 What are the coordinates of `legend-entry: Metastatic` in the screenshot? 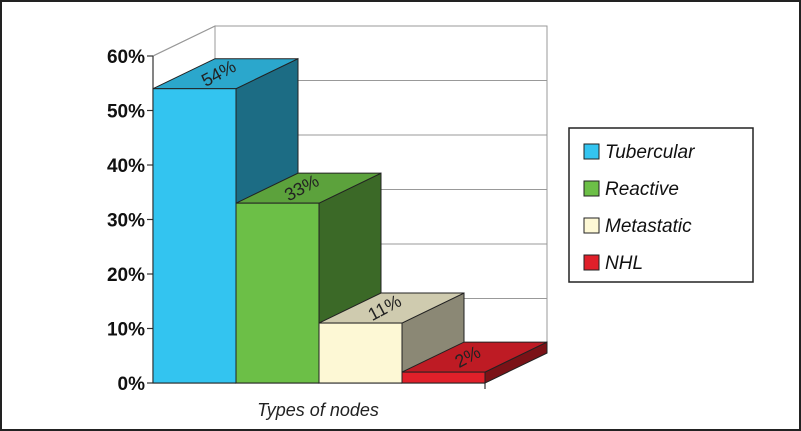 It's located at (648, 226).